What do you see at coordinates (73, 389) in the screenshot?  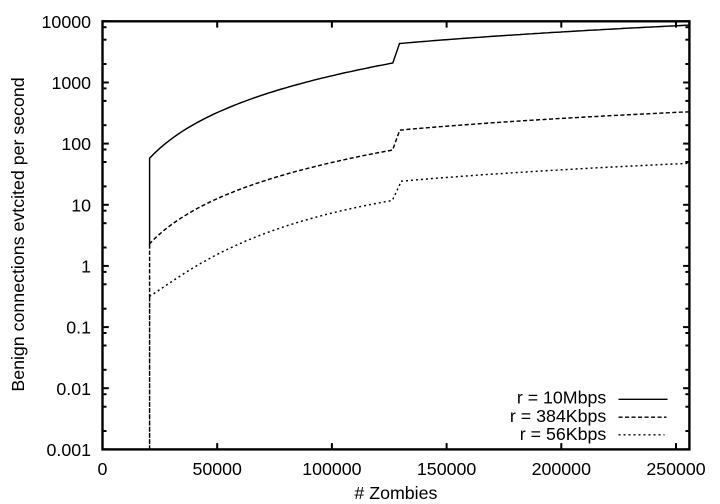 I see `svg-text: 0.01` at bounding box center [73, 389].